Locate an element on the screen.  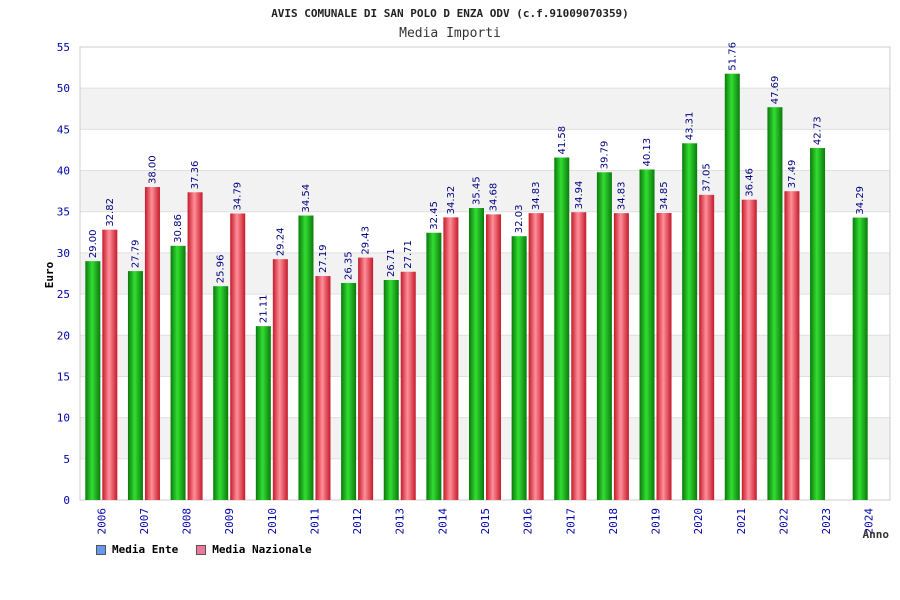
bar-value-label: 35.45 is located at coordinates (477, 190).